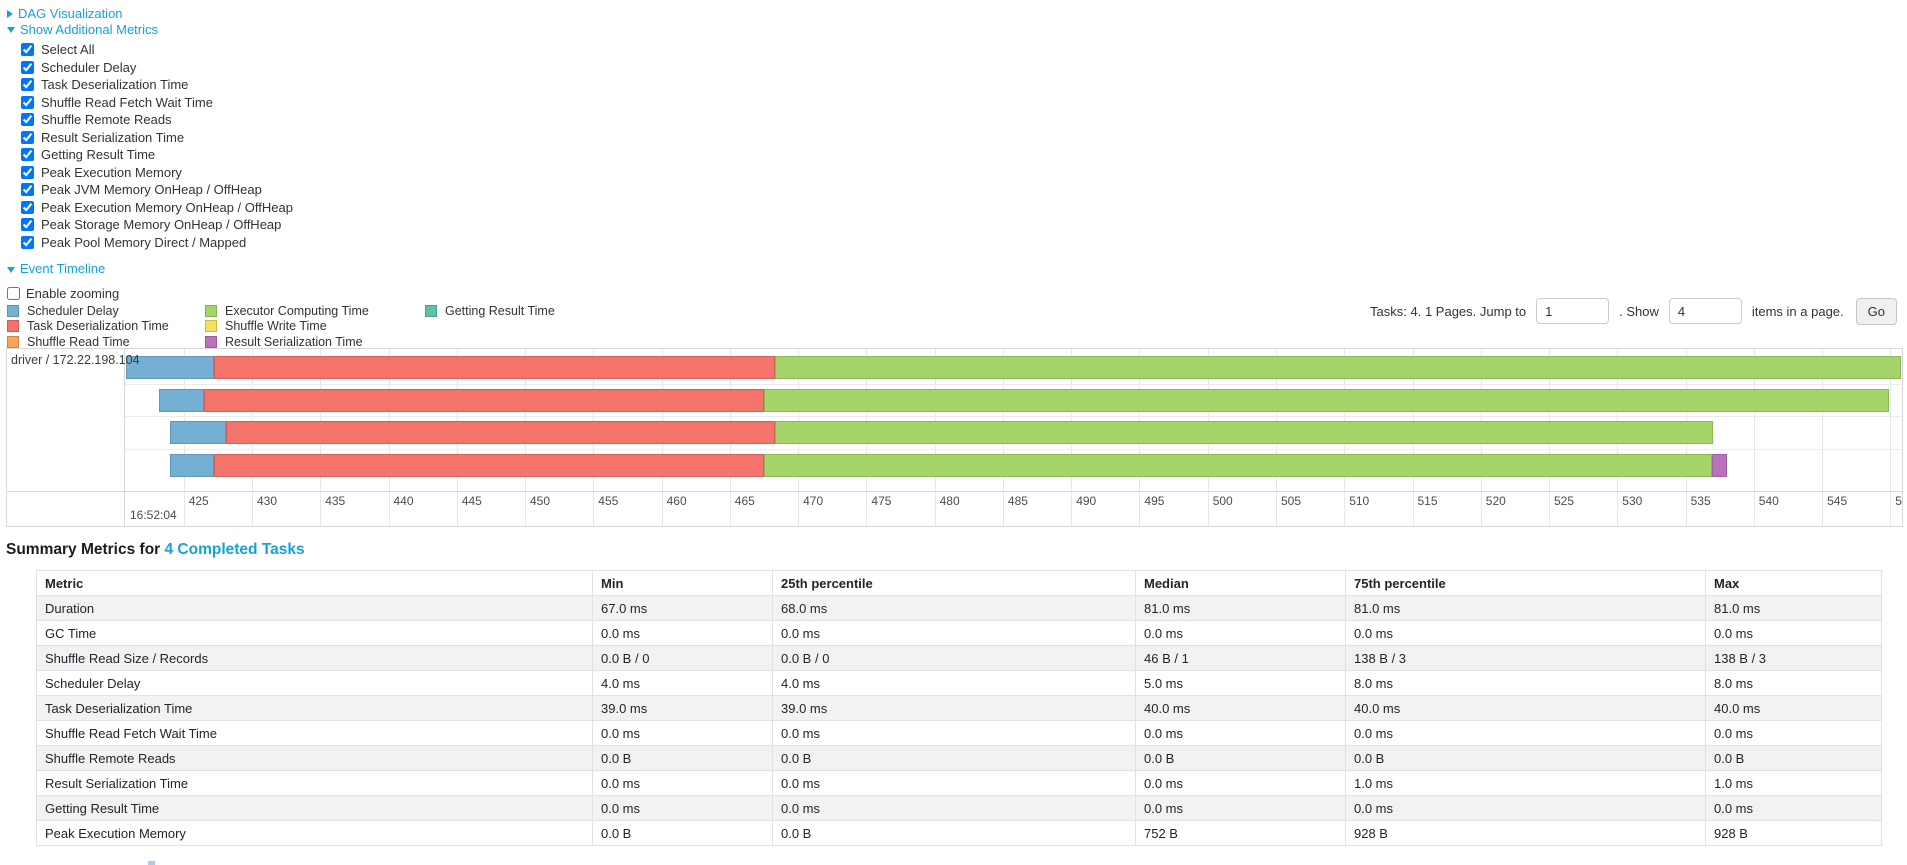  What do you see at coordinates (490, 326) in the screenshot?
I see `legend-column: Getting Result Time` at bounding box center [490, 326].